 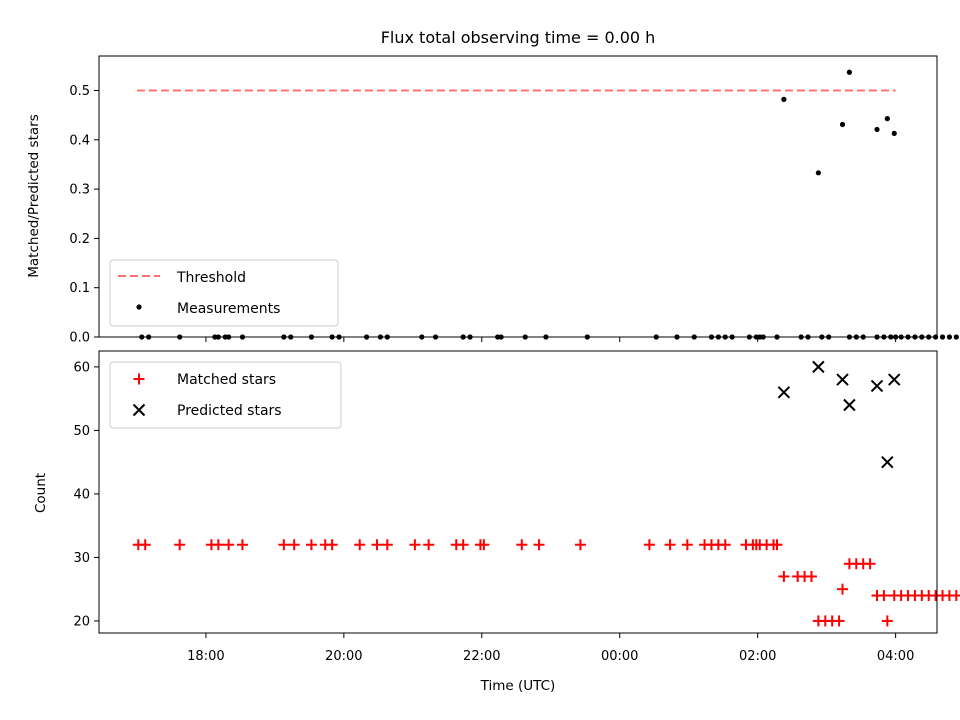 What do you see at coordinates (757, 656) in the screenshot?
I see `bottom-x-tick-label: 02:00` at bounding box center [757, 656].